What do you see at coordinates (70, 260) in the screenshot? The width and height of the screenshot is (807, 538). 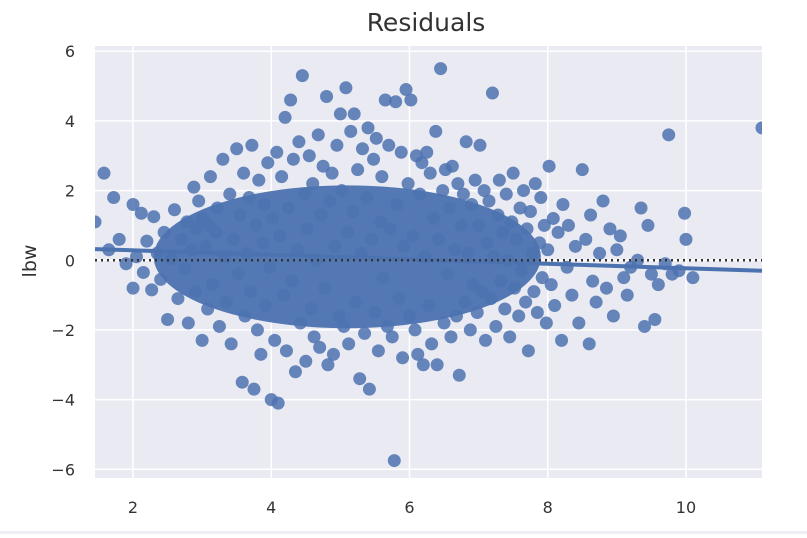 I see `y-tick-label: 0` at bounding box center [70, 260].